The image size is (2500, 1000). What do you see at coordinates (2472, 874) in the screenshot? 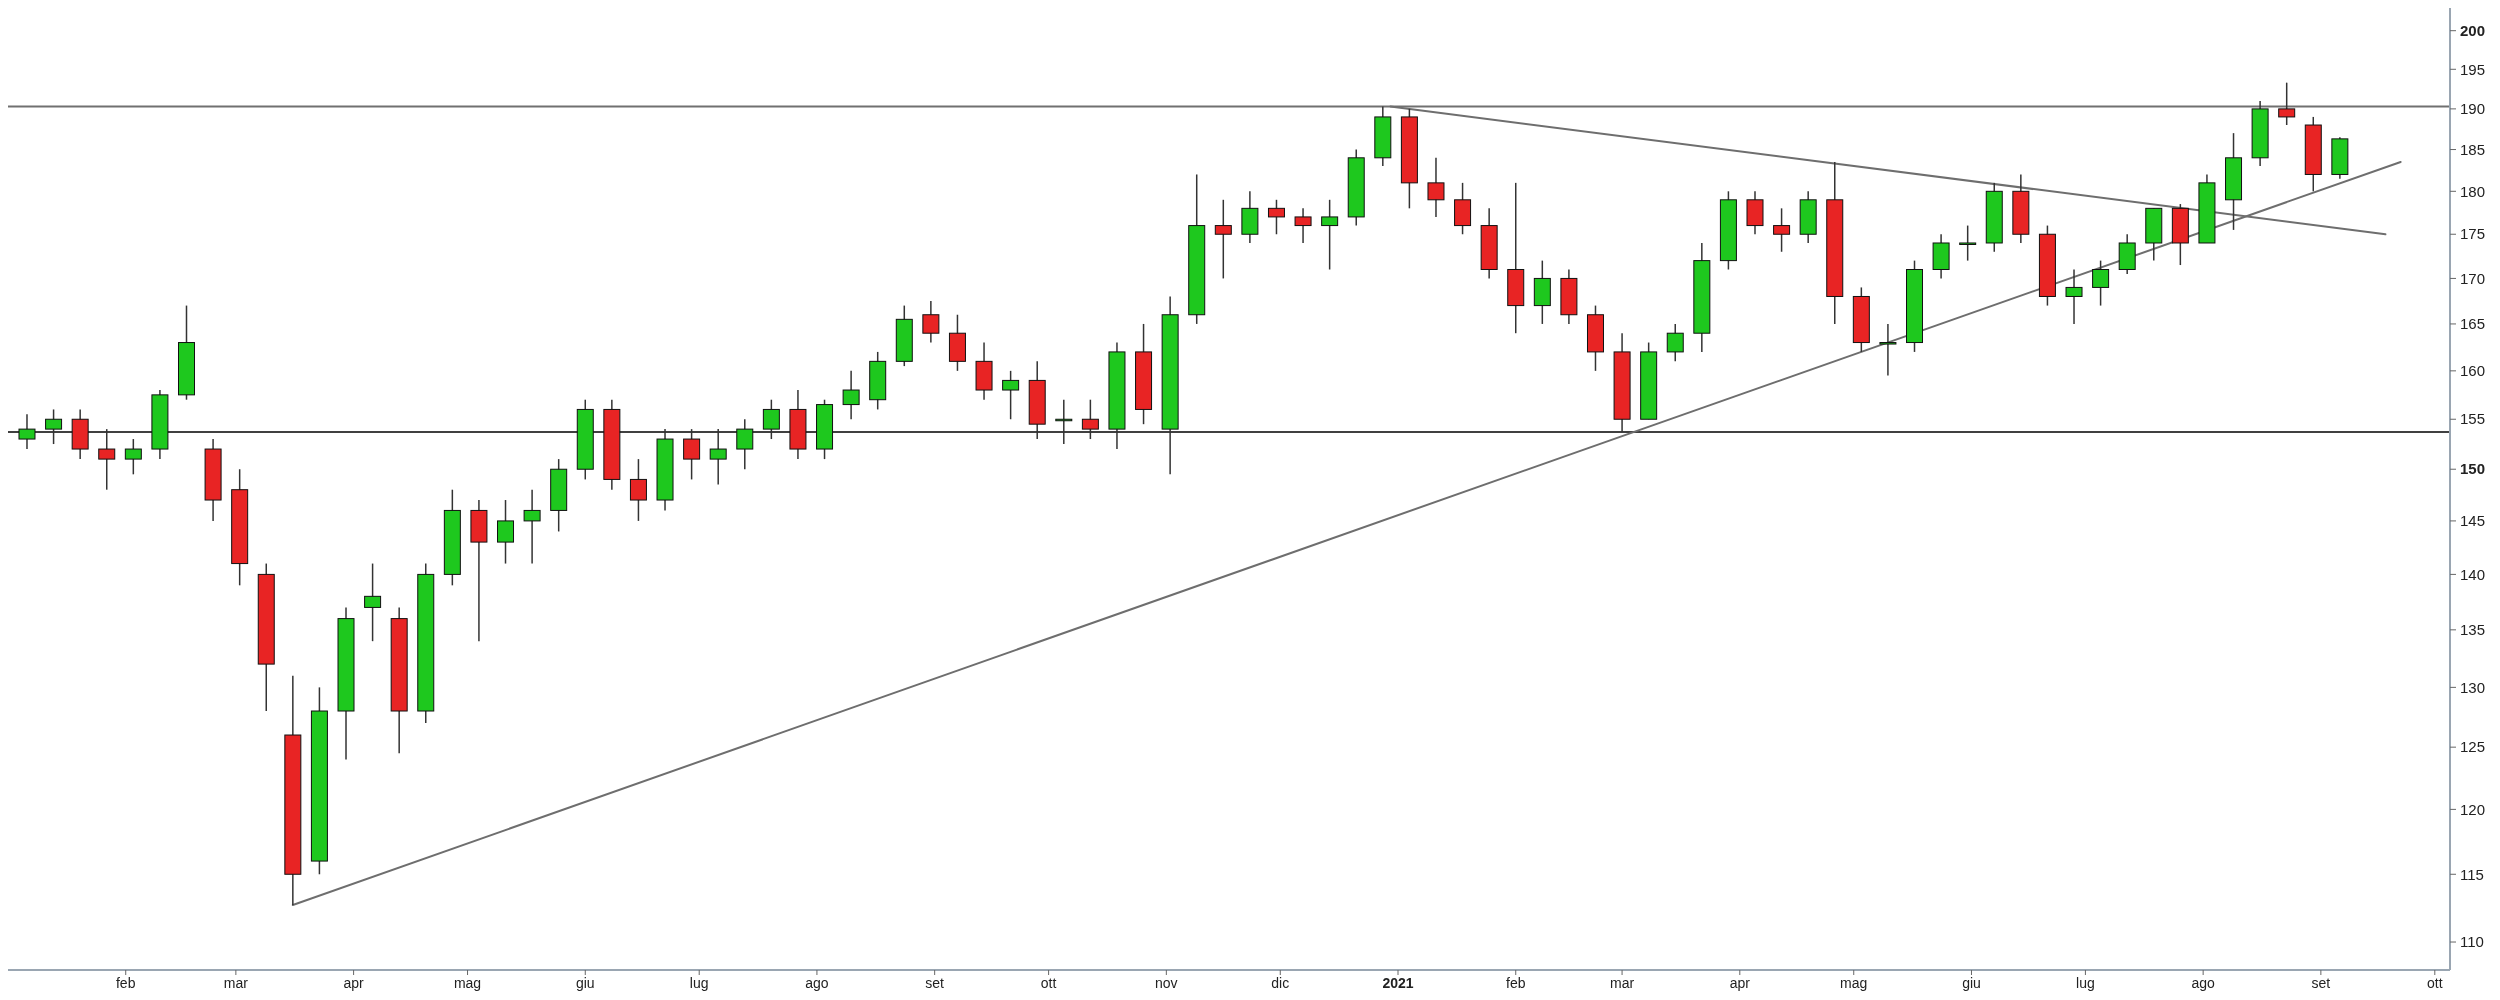
I see `y-tick-label: 115` at bounding box center [2472, 874].